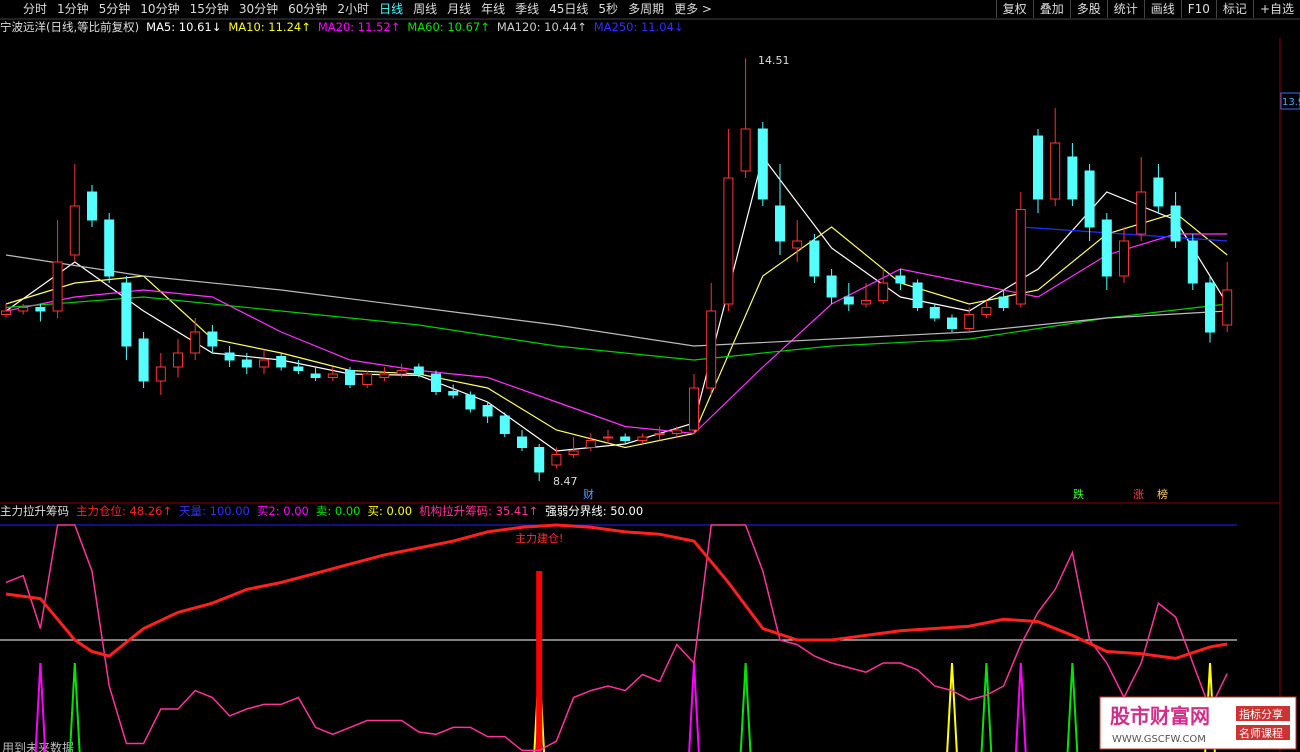  What do you see at coordinates (1138, 494) in the screenshot?
I see `event: 涨` at bounding box center [1138, 494].